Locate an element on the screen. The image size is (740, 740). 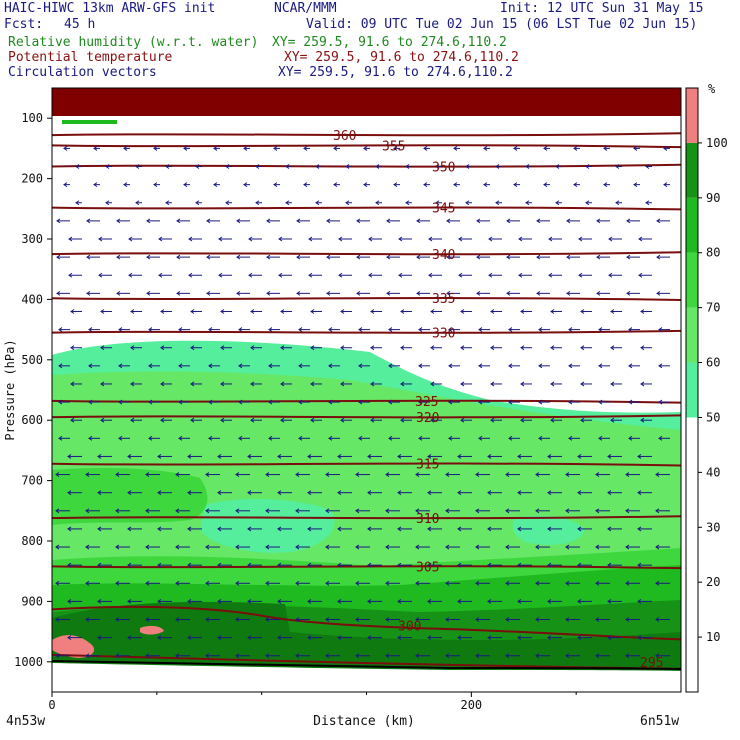
colorbar-tick-label: 50 is located at coordinates (713, 417).